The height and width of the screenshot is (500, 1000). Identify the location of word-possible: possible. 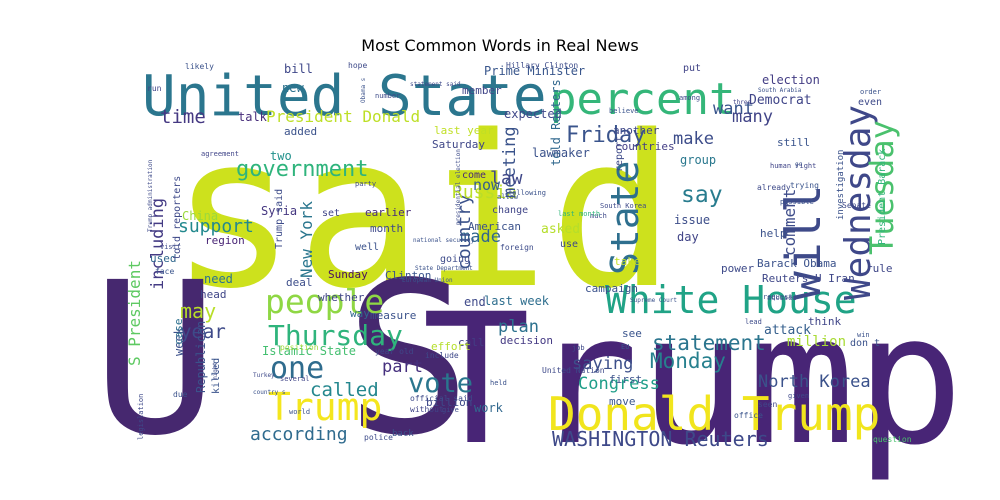
(797, 202).